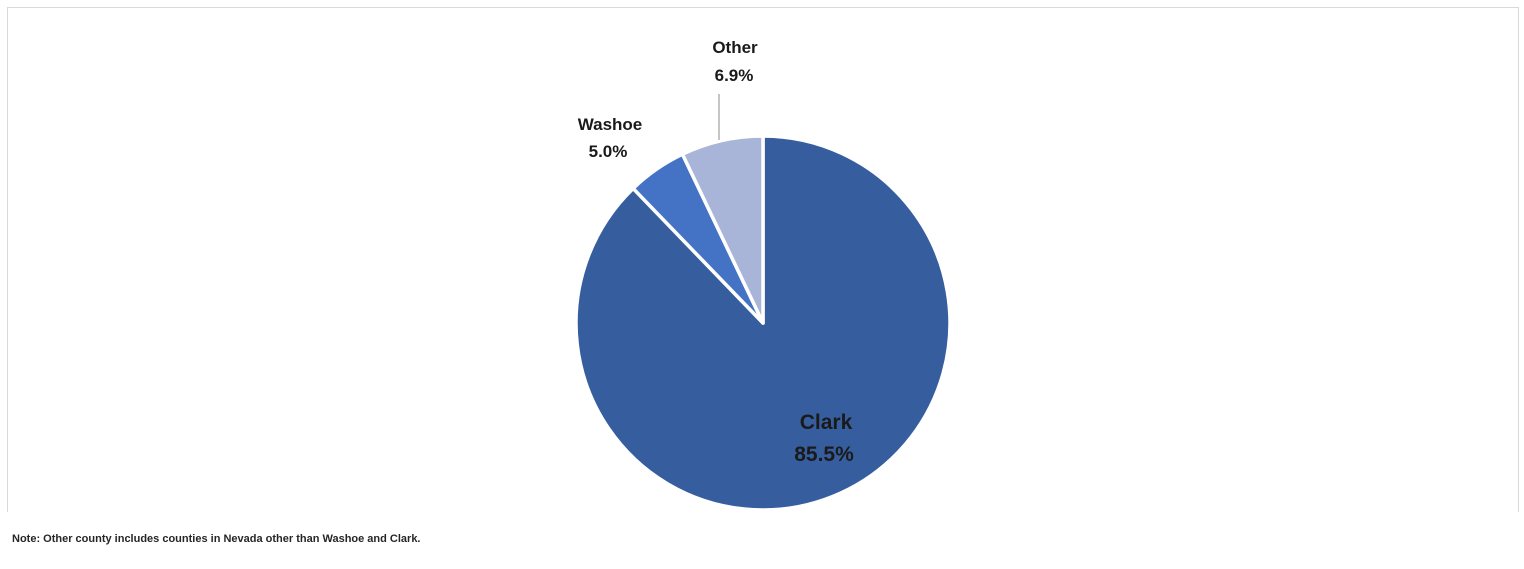  I want to click on pie-labels: Clark 85.5% Washoe 5.0% Other 6.9%, so click(716, 252).